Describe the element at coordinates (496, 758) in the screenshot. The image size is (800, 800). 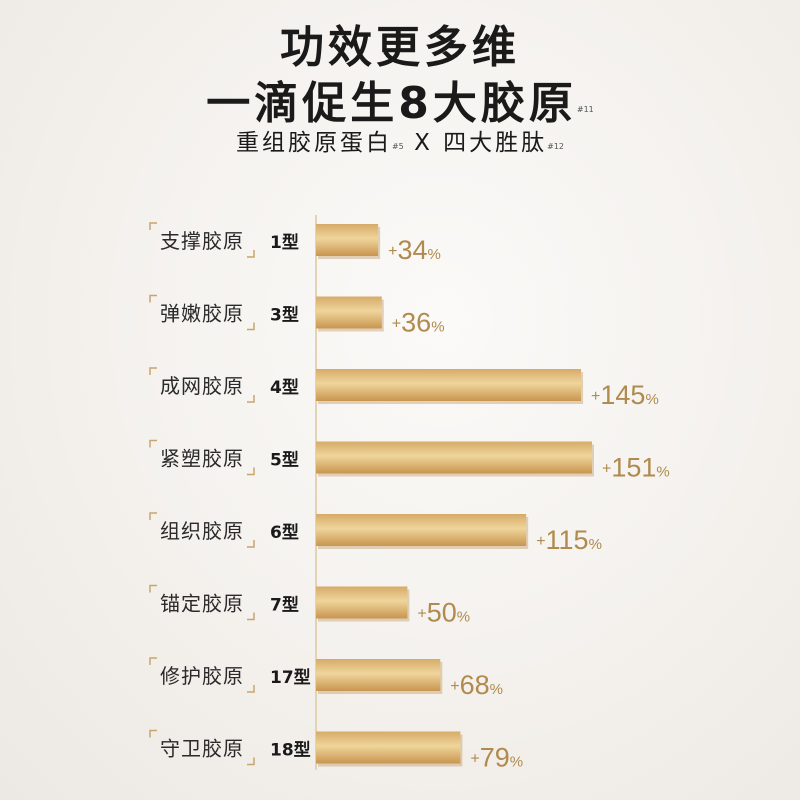
I see `value-label: +79%` at that location.